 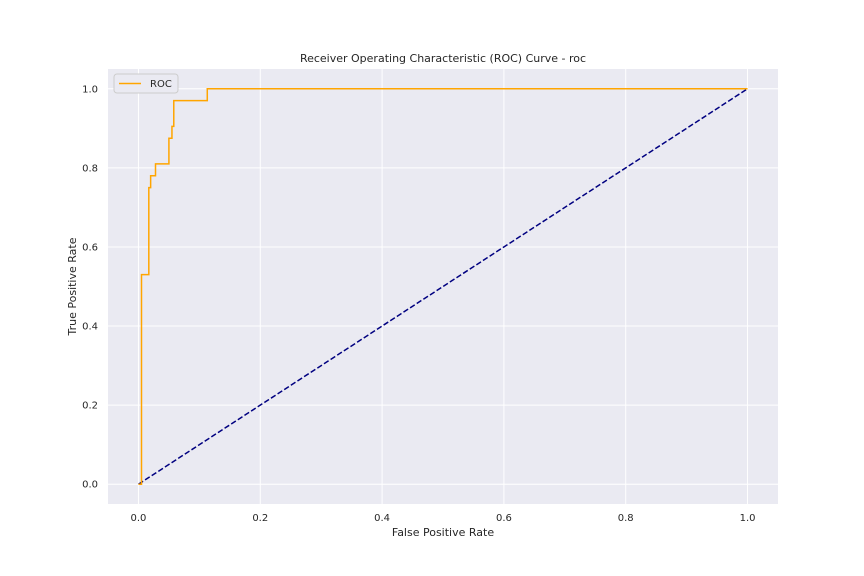 I want to click on legend-box, so click(x=146, y=83).